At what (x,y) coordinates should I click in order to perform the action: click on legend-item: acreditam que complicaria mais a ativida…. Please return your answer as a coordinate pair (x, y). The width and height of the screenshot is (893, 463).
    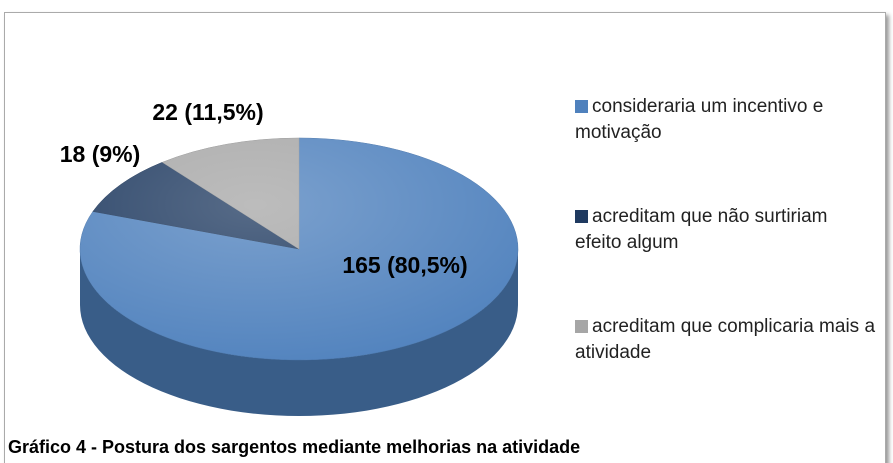
    Looking at the image, I should click on (725, 340).